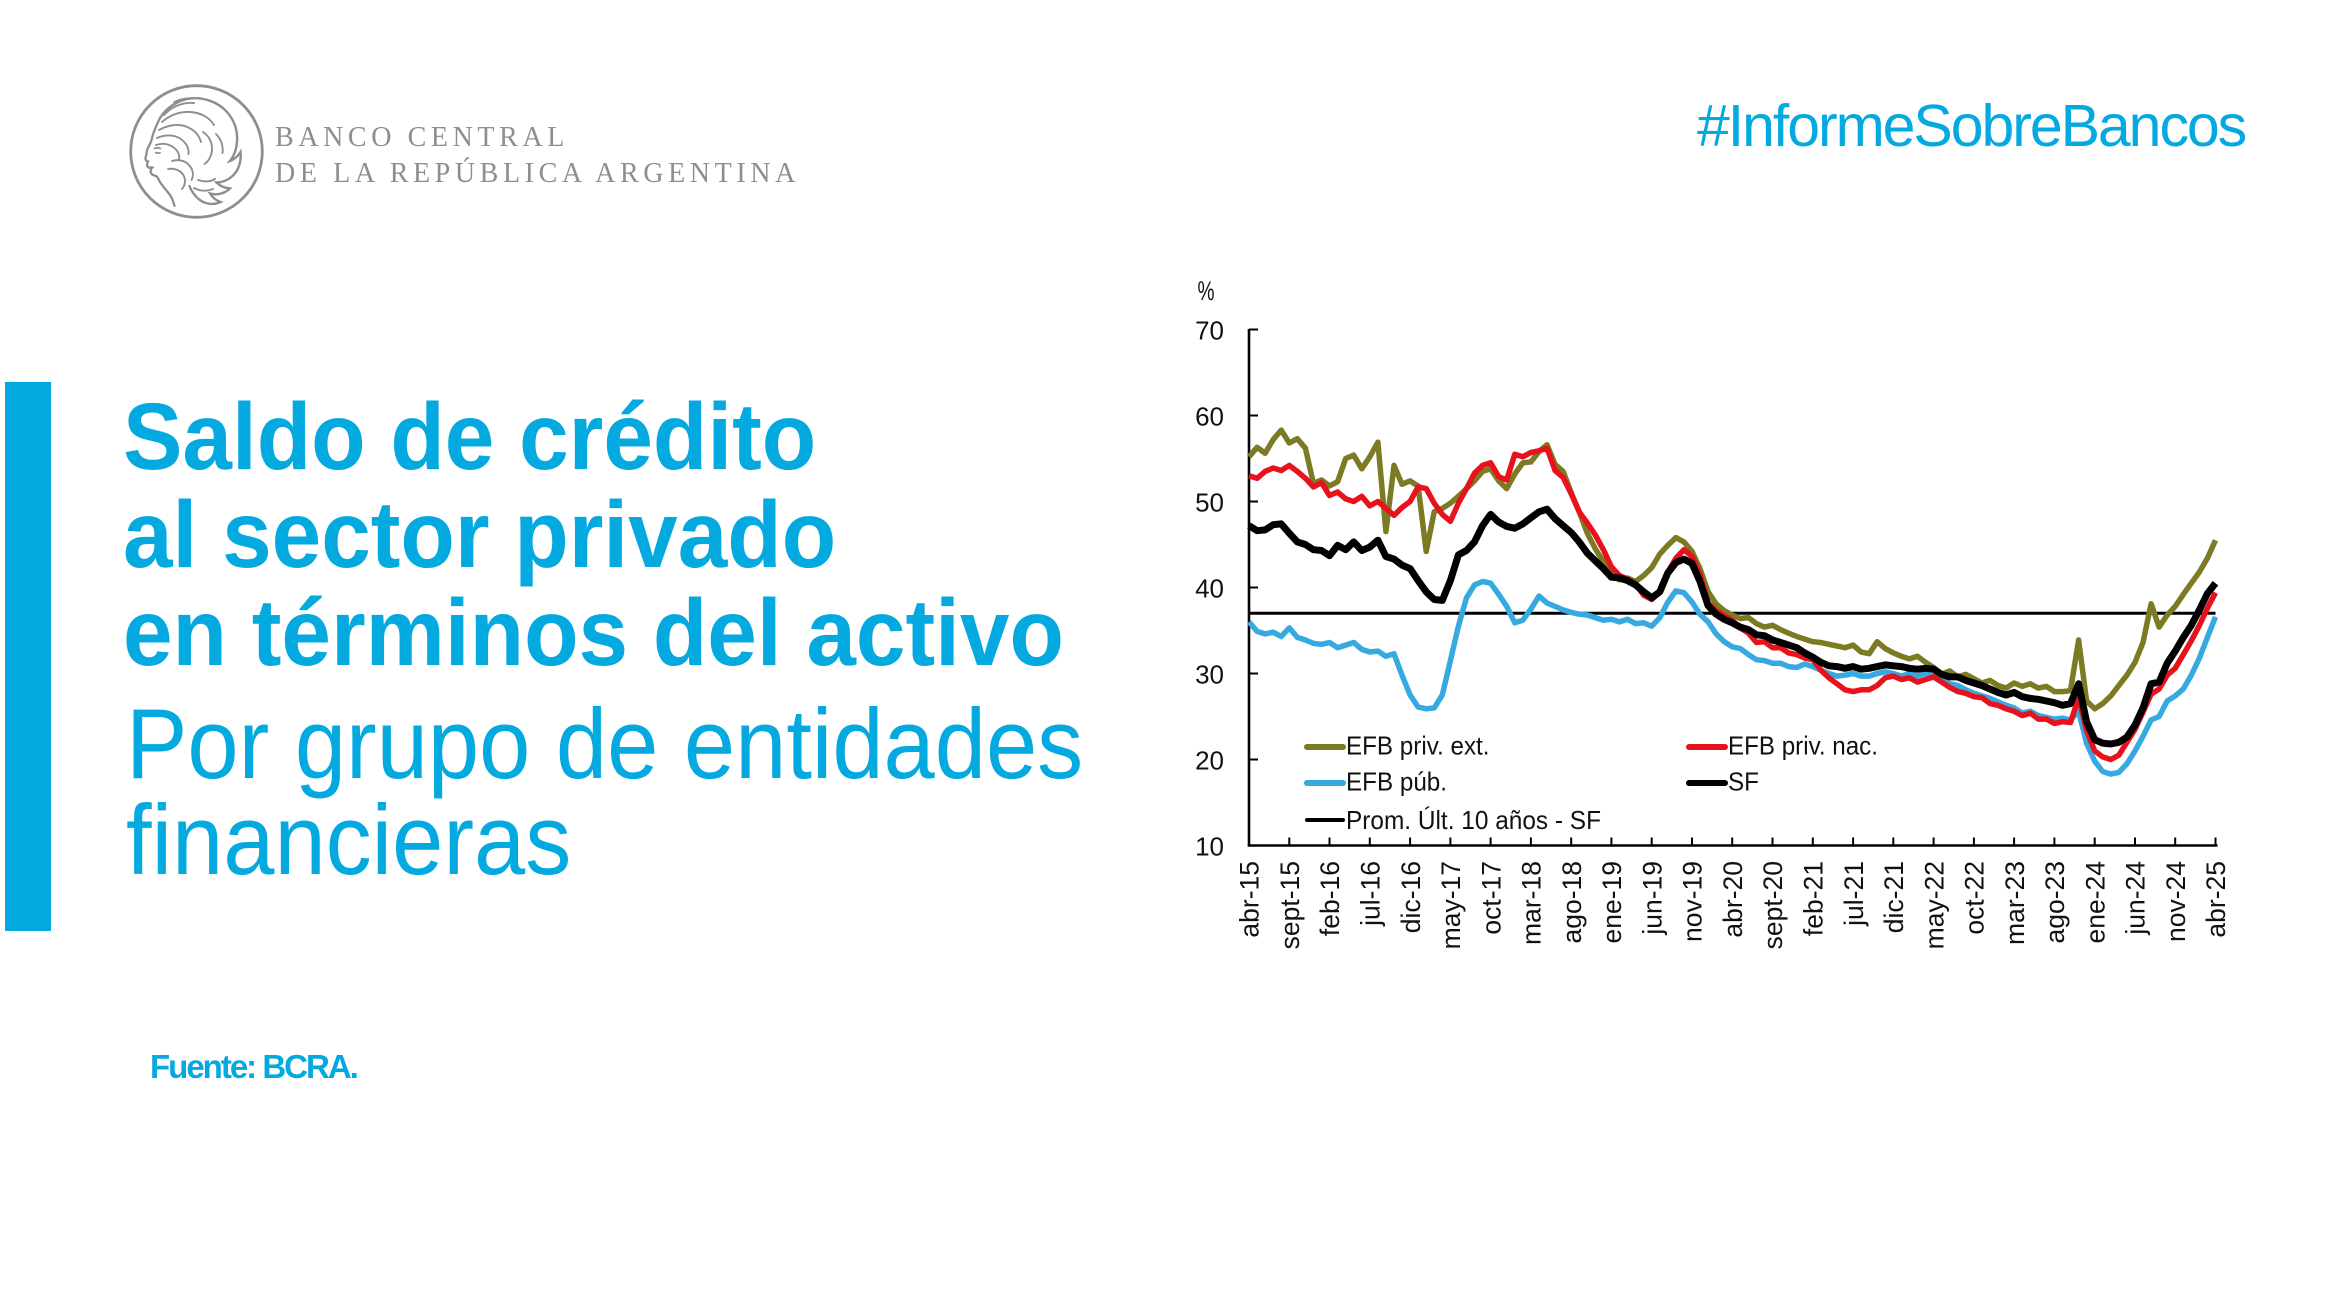  Describe the element at coordinates (2015, 903) in the screenshot. I see `svg-text: mar-23` at that location.